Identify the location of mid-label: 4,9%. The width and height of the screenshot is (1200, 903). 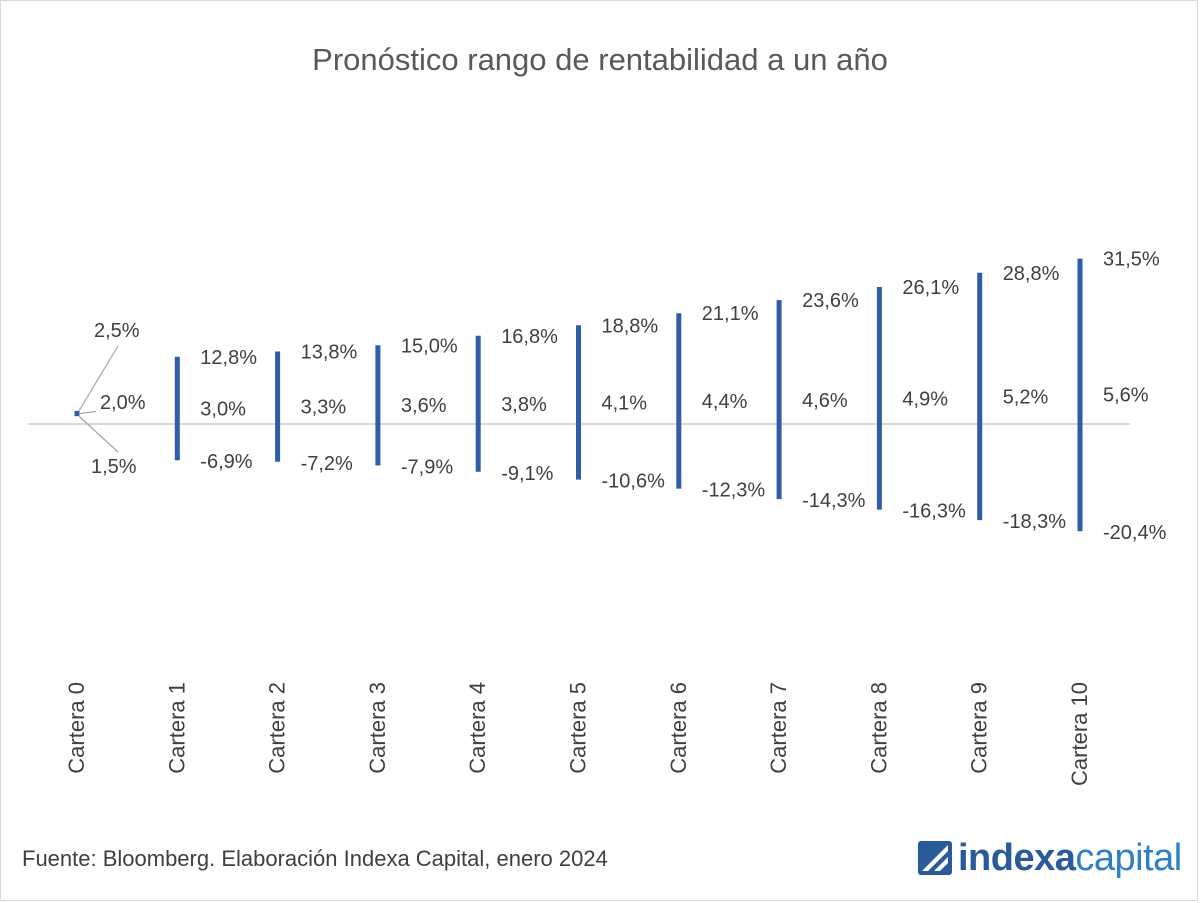
(925, 399).